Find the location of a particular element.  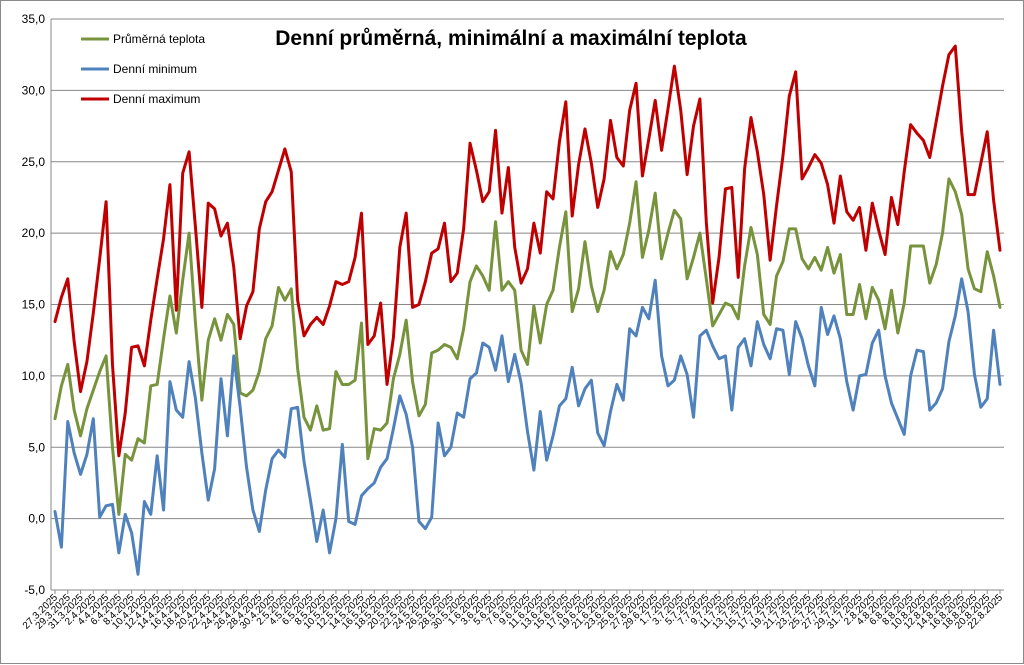

legend-item-average: Průměrná teplota is located at coordinates (143, 39).